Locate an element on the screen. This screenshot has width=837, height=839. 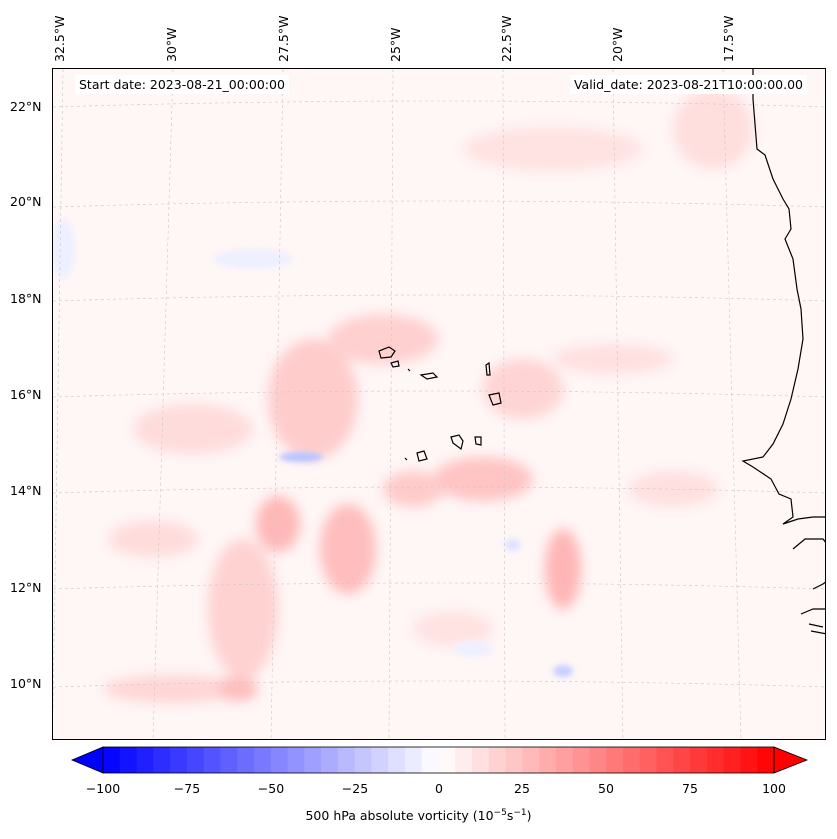
colorbar-tick-minus-25: −25 is located at coordinates (355, 788).